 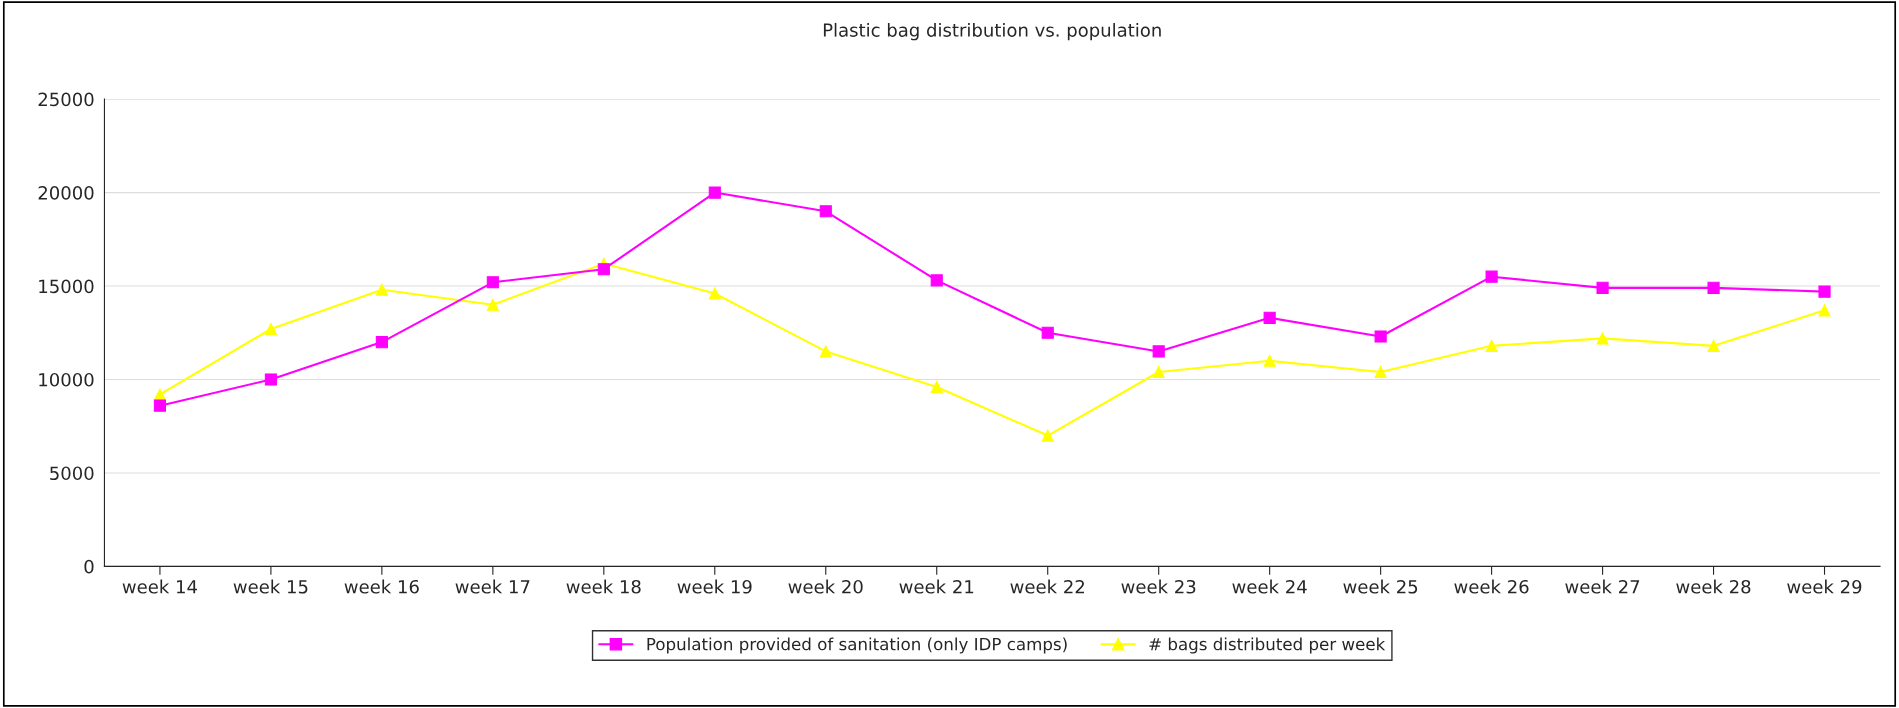 What do you see at coordinates (66, 379) in the screenshot?
I see `y-tick-label: 10000` at bounding box center [66, 379].